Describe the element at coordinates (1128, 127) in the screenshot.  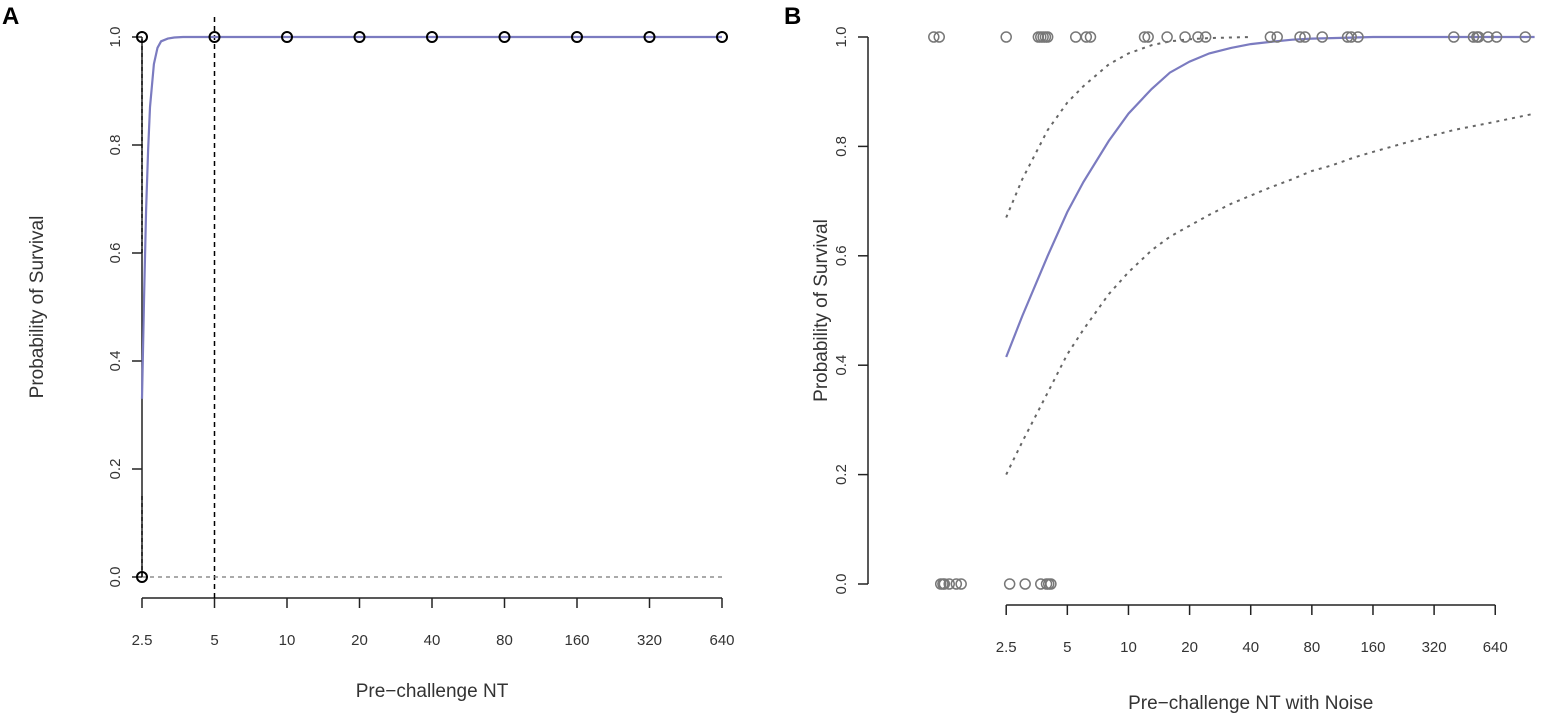
I see `ci-upper-line` at that location.